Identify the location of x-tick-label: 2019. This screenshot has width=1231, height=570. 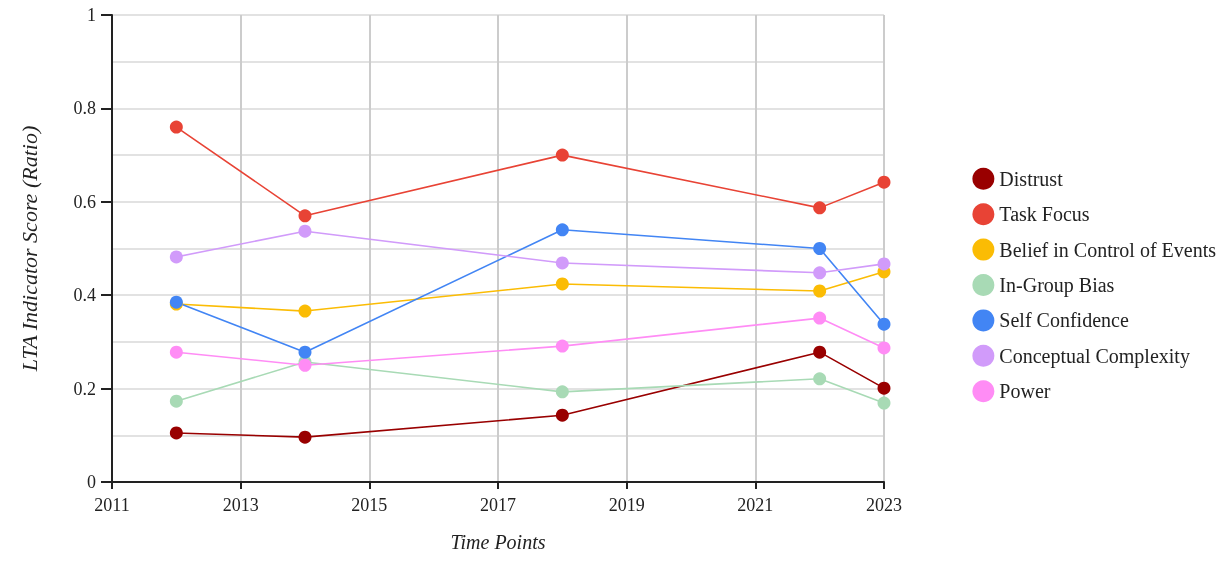
(626, 505).